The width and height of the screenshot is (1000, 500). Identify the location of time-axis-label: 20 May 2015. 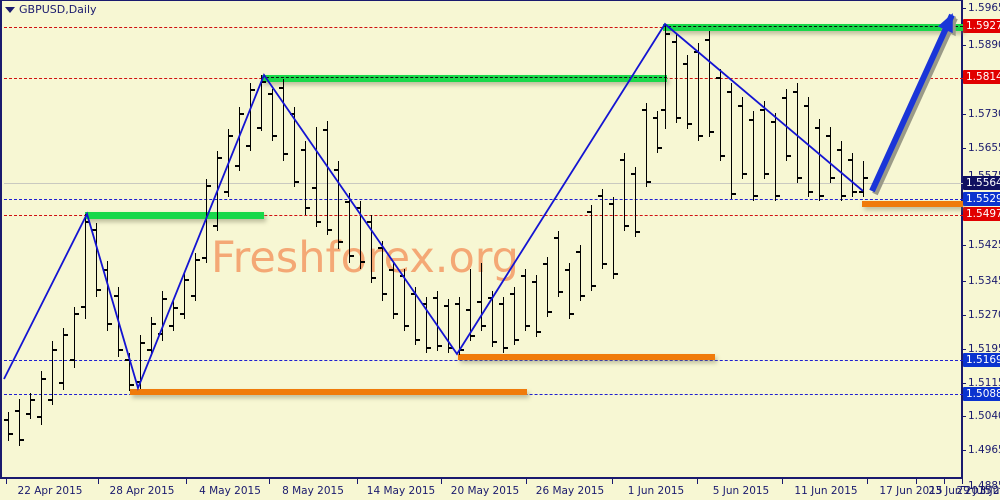
(485, 491).